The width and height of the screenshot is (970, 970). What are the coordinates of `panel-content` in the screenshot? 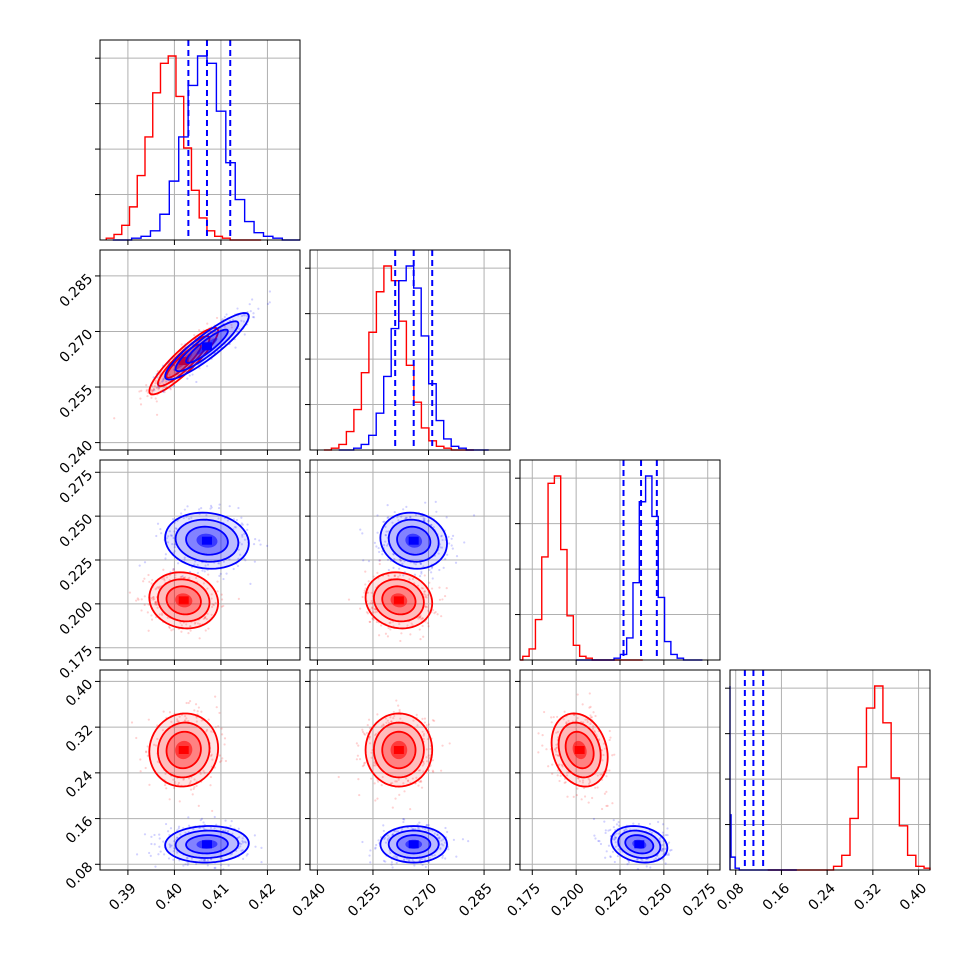 It's located at (196, 782).